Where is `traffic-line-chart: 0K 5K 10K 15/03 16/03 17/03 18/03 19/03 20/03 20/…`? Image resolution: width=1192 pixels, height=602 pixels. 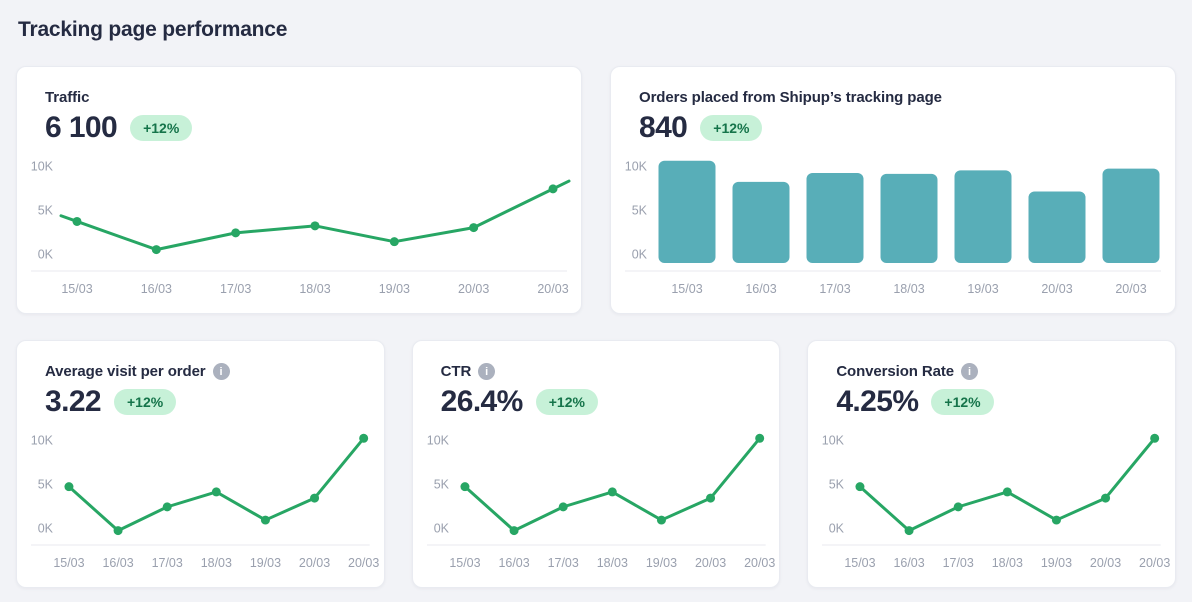 traffic-line-chart: 0K 5K 10K 15/03 16/03 17/03 18/03 19/03 20/03 20/… is located at coordinates (301, 228).